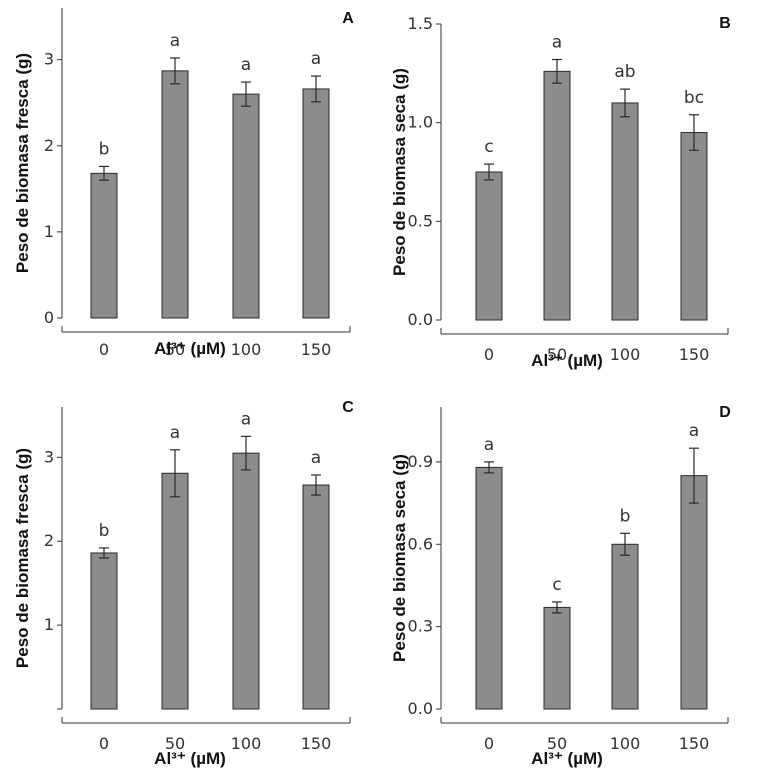 This screenshot has height=778, width=758. I want to click on significance-label: bc, so click(694, 98).